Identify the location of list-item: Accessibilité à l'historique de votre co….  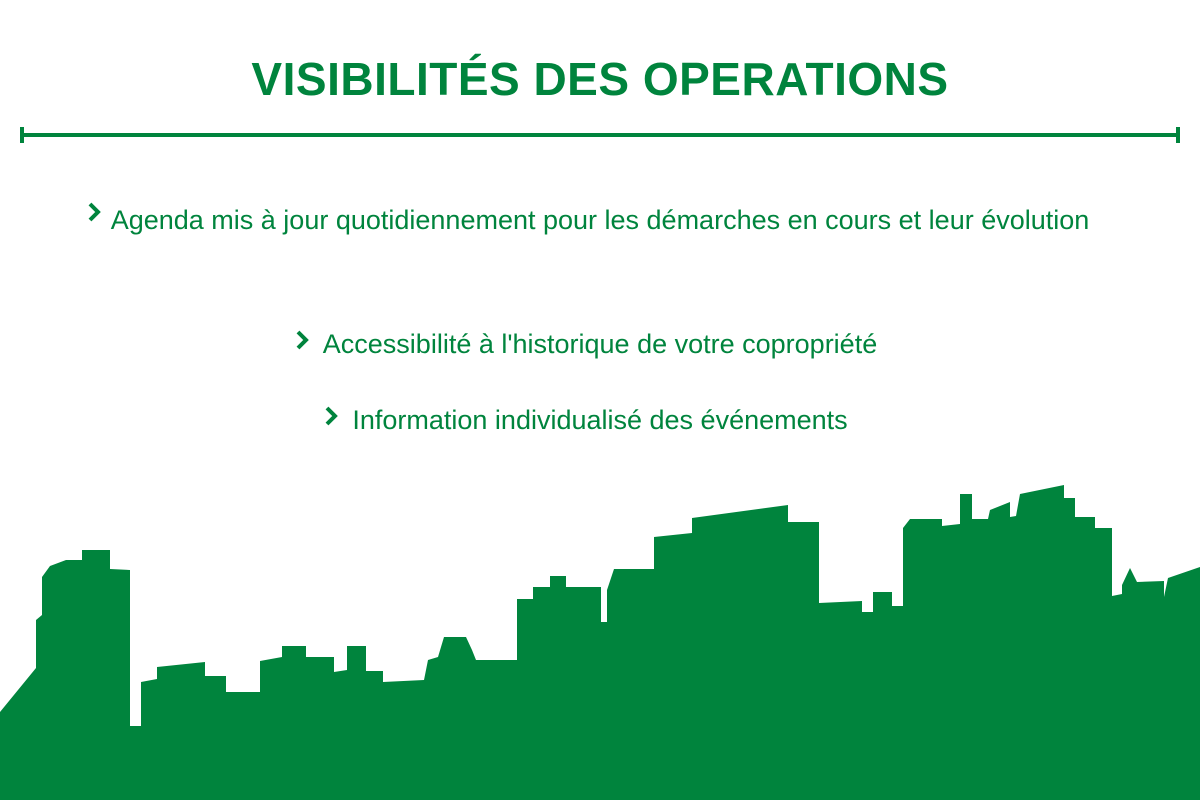
(600, 344).